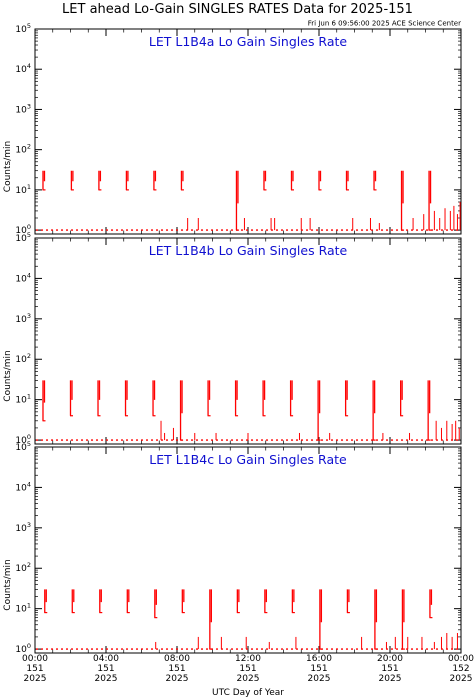 The height and width of the screenshot is (700, 475). I want to click on panel-title: LET L1B4c Lo Gain Singles Rate, so click(248, 459).